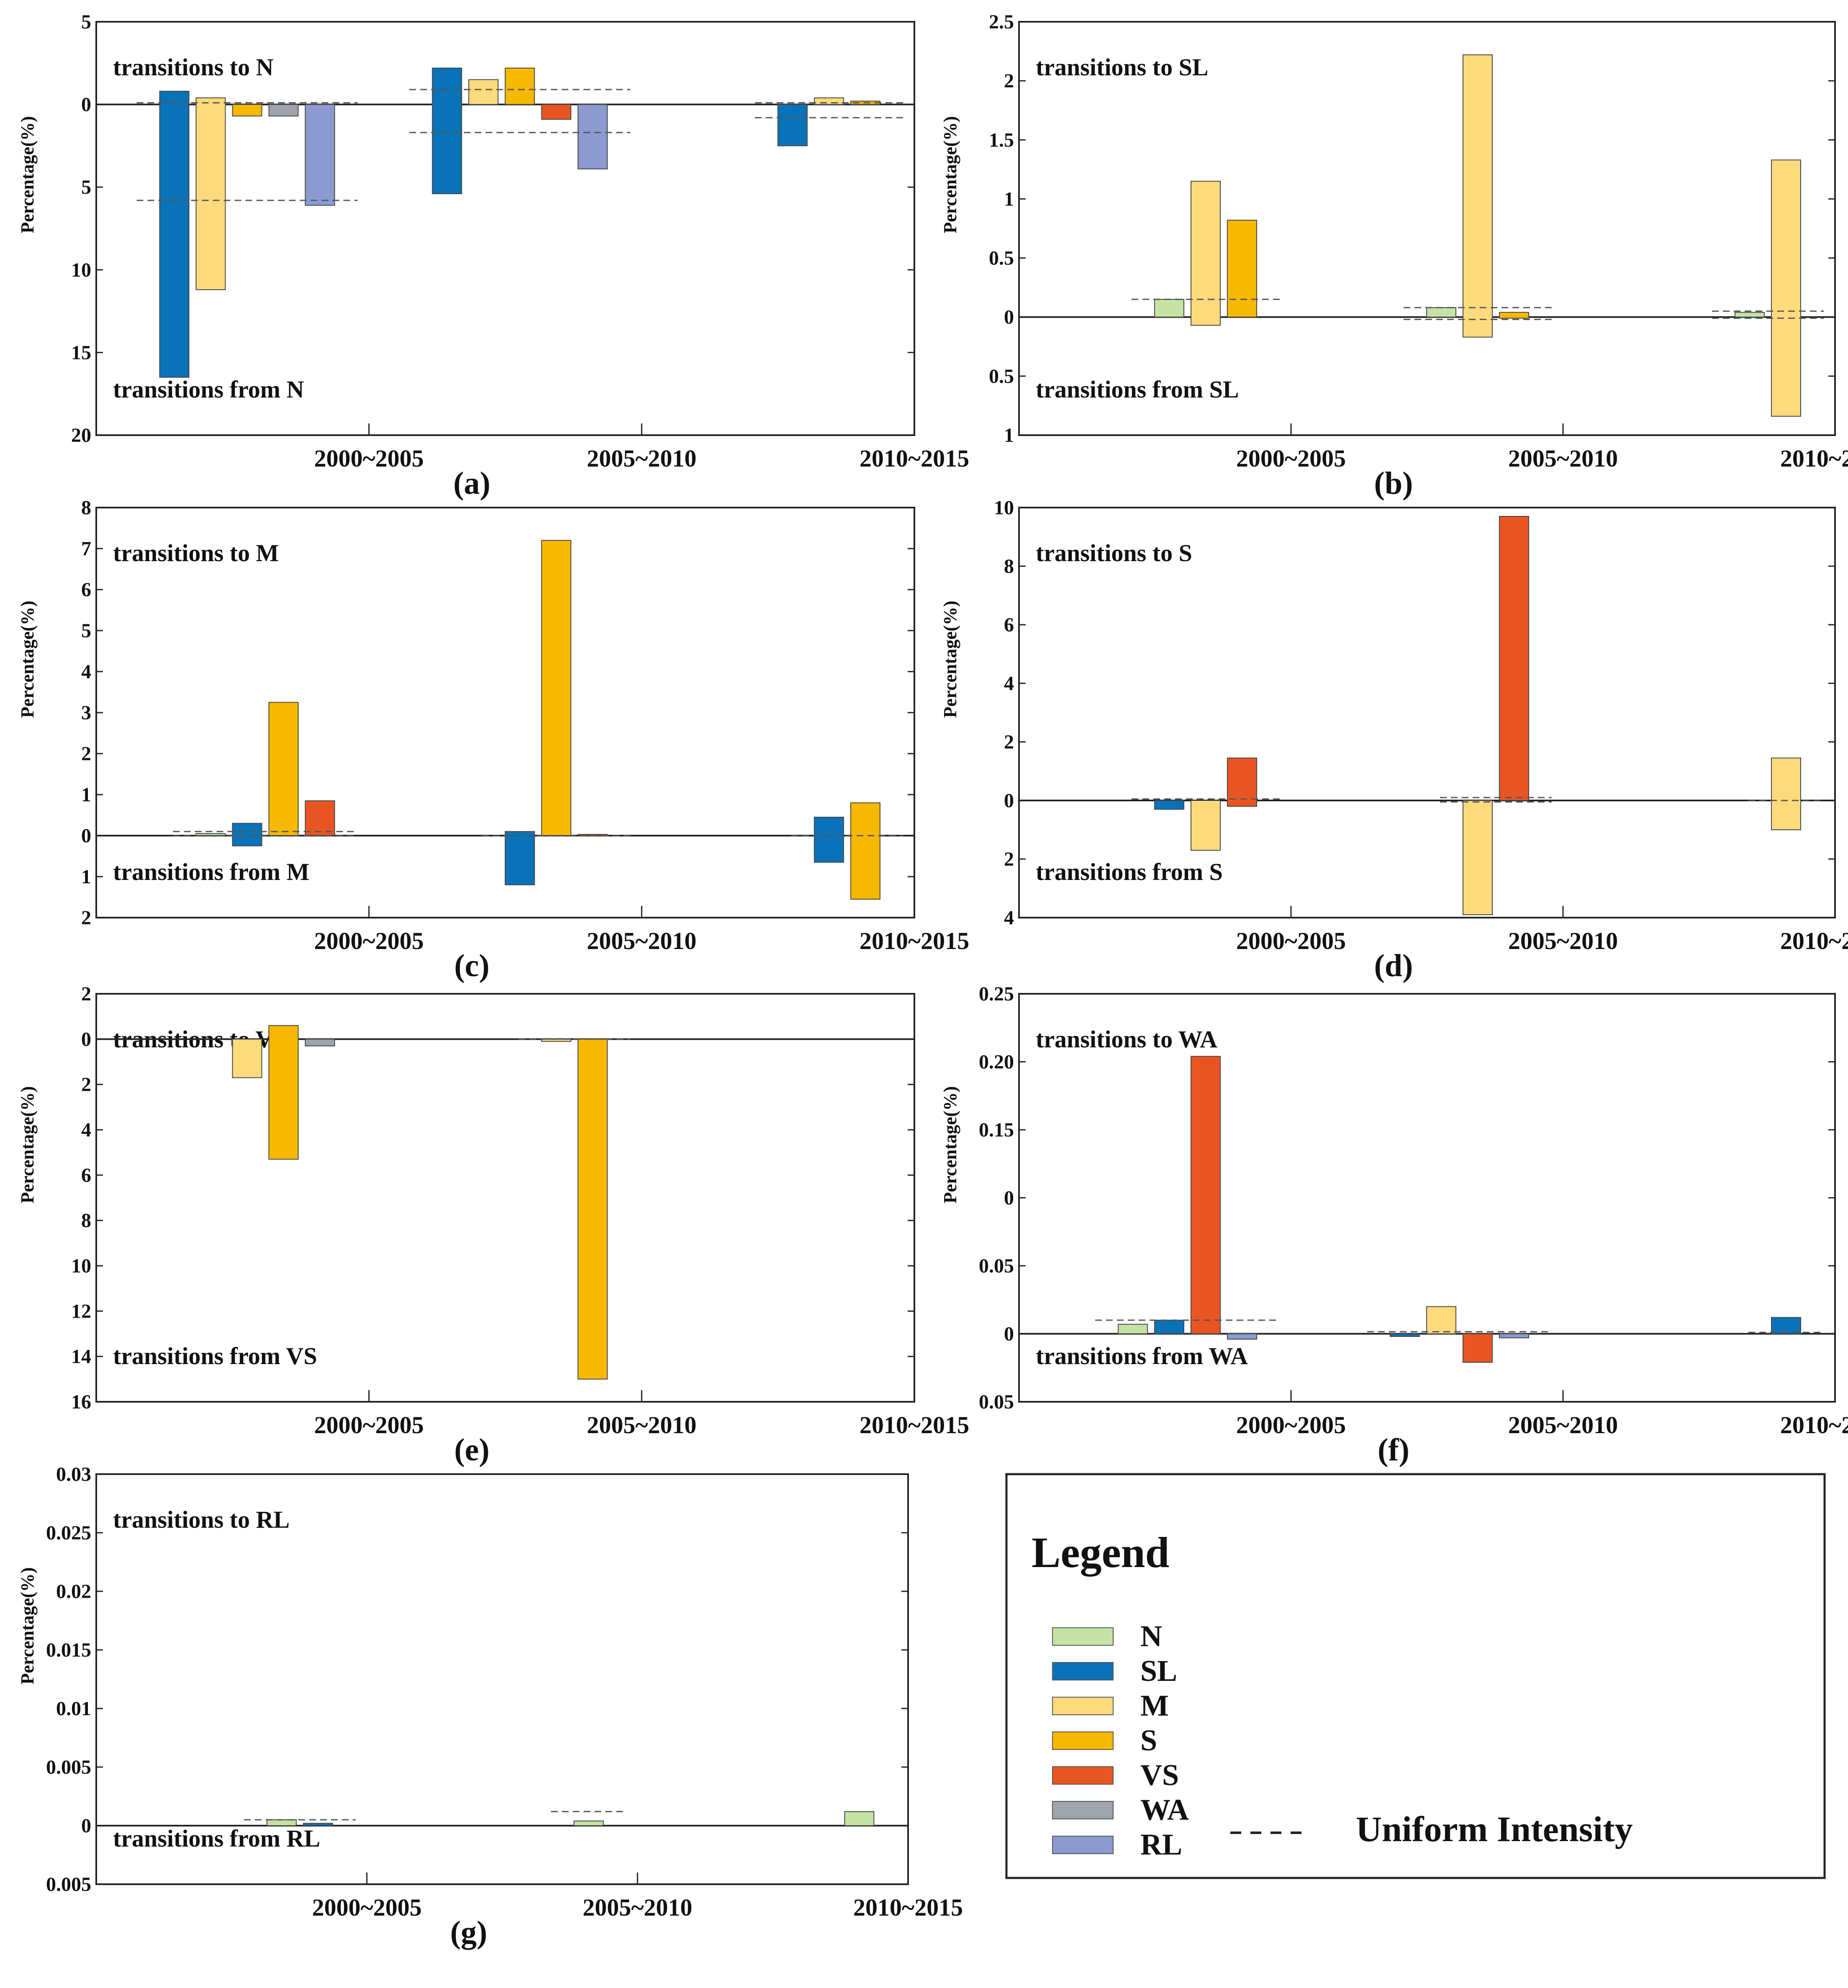  I want to click on legend-label-SL: SL, so click(1158, 1671).